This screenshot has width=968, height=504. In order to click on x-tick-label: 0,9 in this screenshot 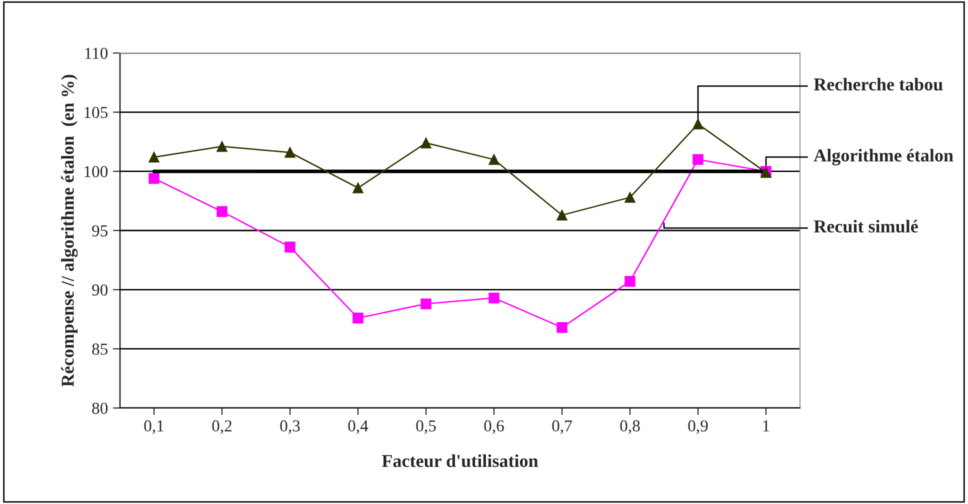, I will do `click(698, 427)`.